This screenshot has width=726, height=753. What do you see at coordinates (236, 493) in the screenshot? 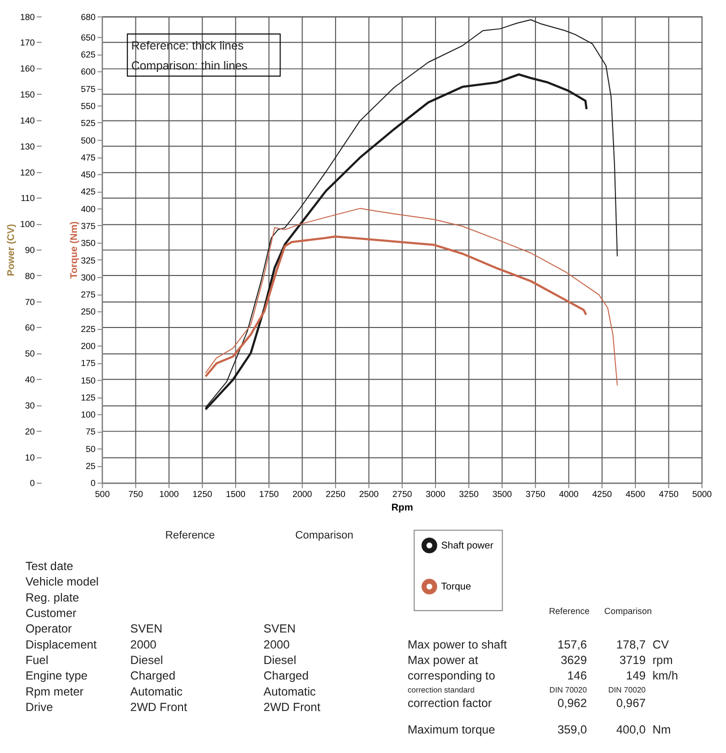
I see `x-tick-label: 1500` at bounding box center [236, 493].